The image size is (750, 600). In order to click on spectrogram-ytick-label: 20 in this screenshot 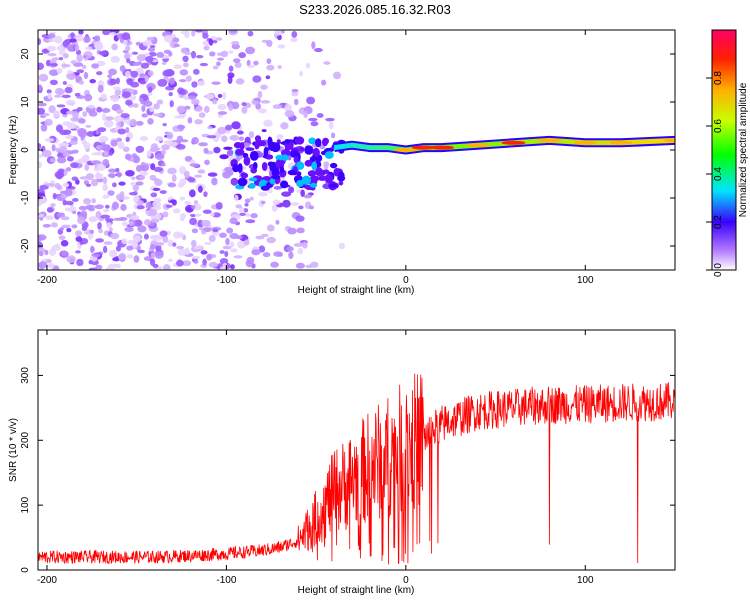, I will do `click(25, 54)`.